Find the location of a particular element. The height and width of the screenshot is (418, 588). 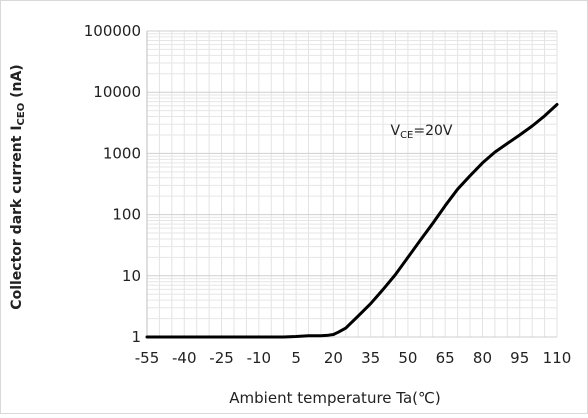

x-tick-label: 95 is located at coordinates (519, 358).